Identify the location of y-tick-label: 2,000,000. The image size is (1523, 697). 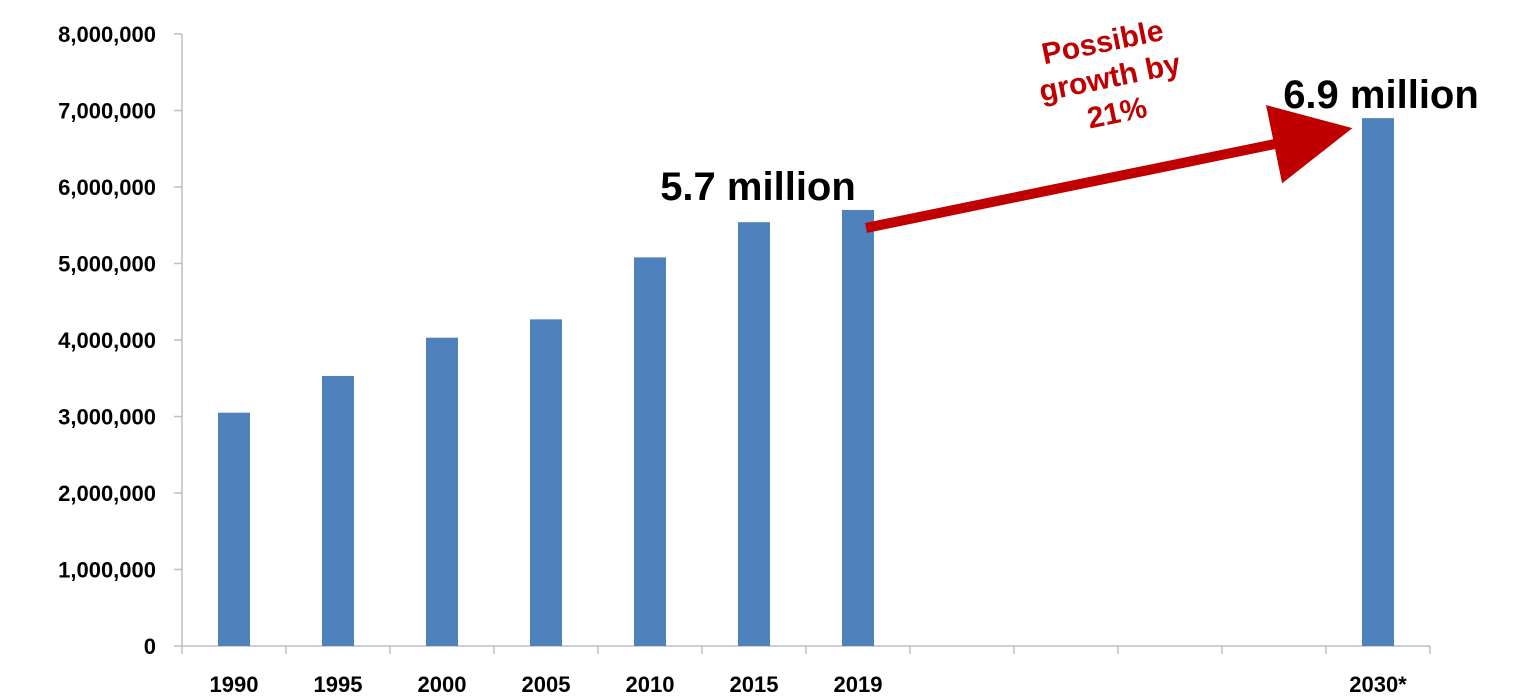
(107, 493).